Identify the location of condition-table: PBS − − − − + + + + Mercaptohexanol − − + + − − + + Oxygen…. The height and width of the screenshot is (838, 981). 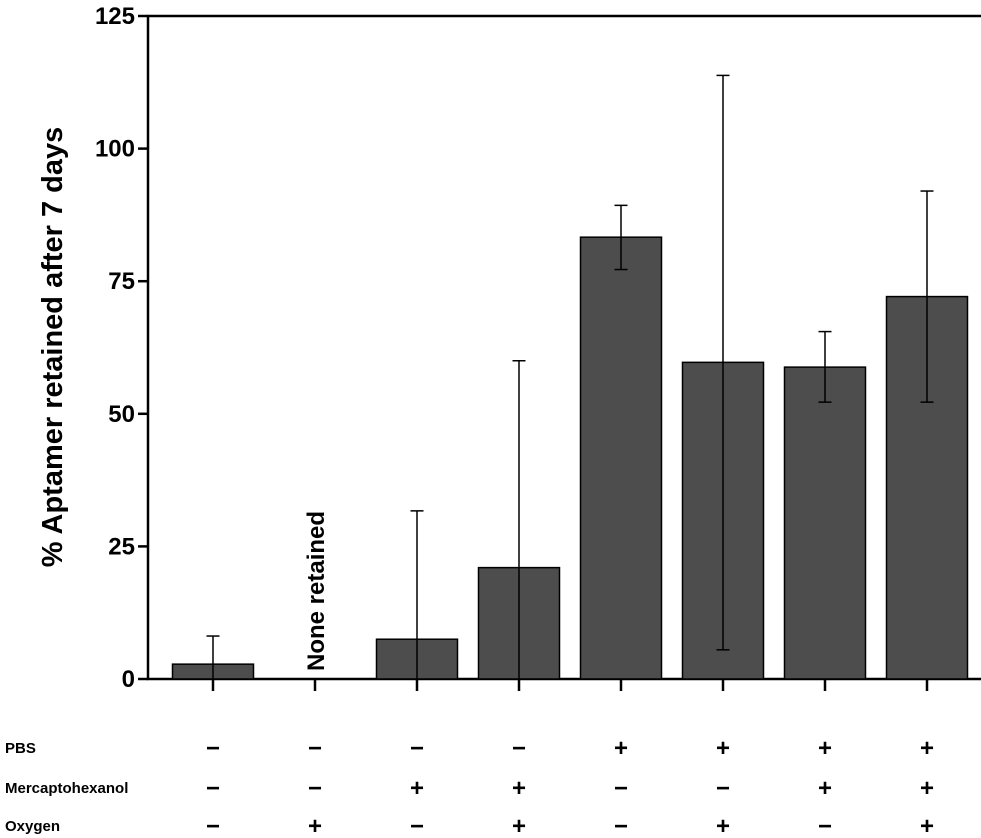
(469, 786).